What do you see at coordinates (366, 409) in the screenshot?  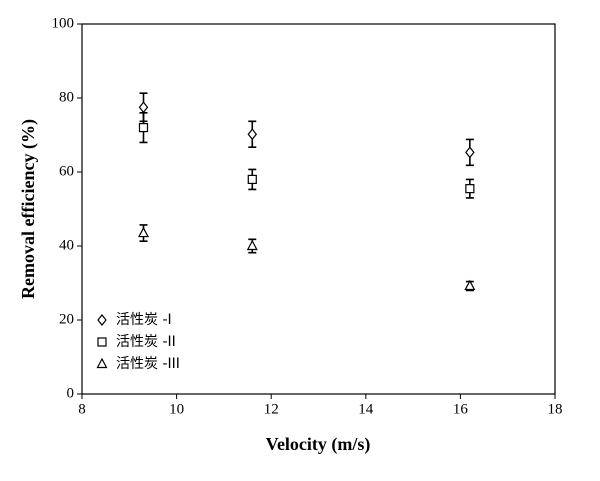 I see `x-tick-label: 14` at bounding box center [366, 409].